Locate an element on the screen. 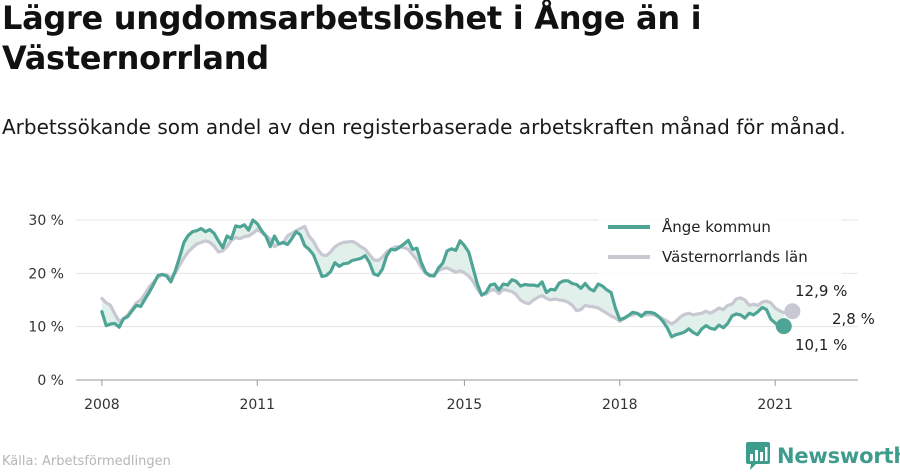 This screenshot has width=900, height=474. brand-name: Newsworthy is located at coordinates (838, 456).